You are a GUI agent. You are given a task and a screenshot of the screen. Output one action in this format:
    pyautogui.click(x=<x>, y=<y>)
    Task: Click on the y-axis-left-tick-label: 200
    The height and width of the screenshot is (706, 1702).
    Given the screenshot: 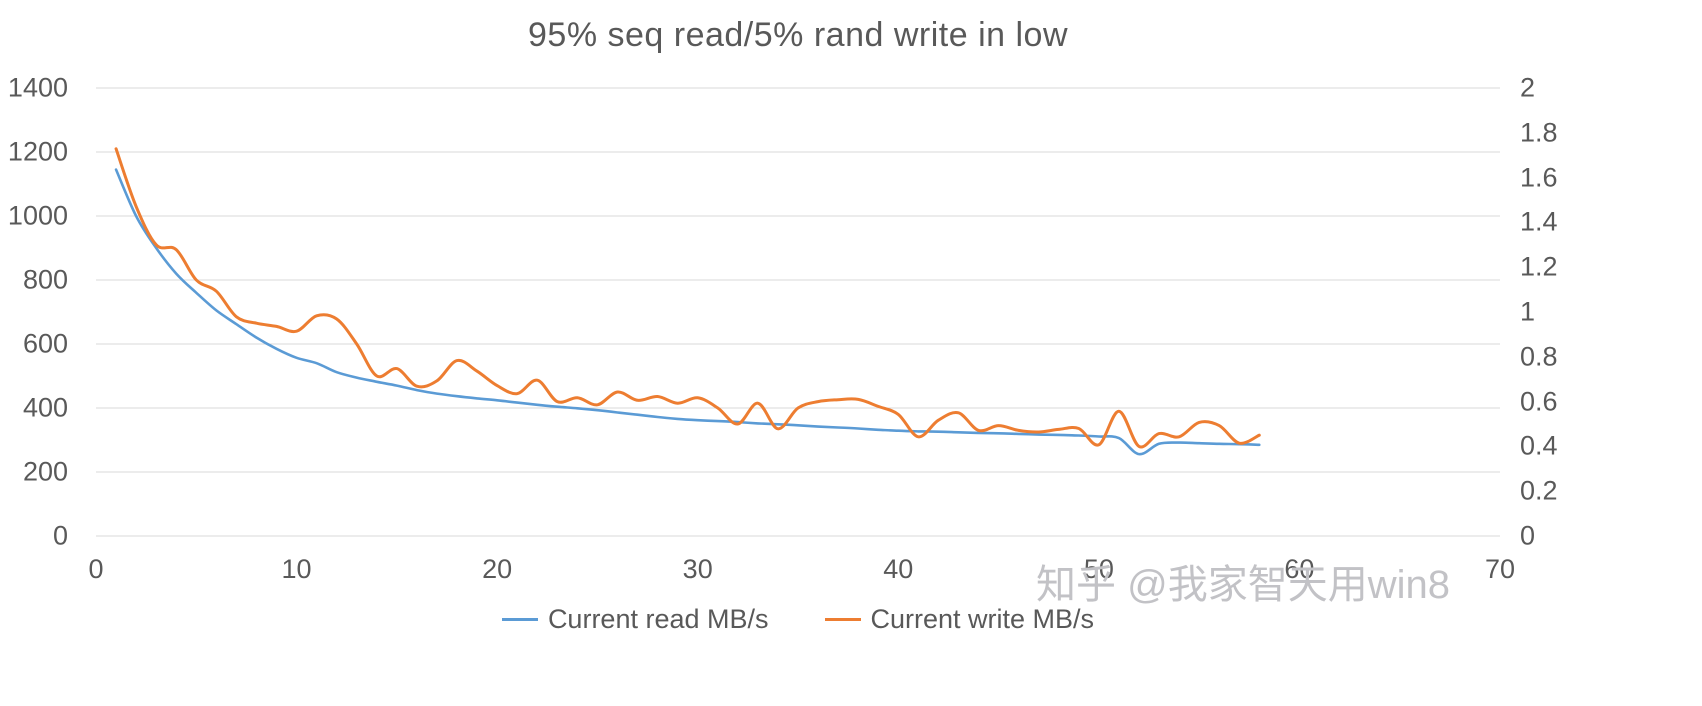 What is the action you would take?
    pyautogui.click(x=45, y=471)
    